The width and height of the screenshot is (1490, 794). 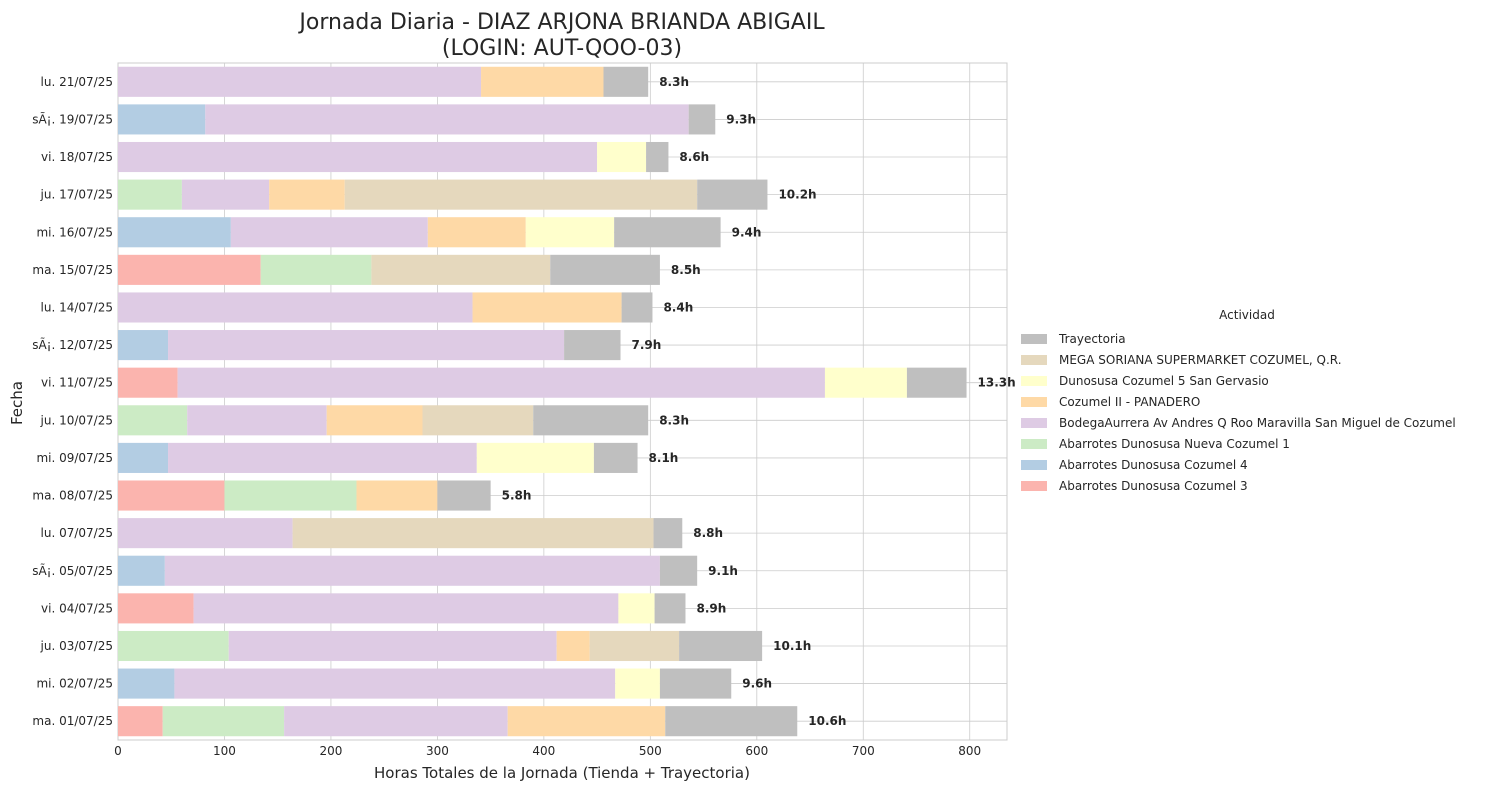 What do you see at coordinates (77, 307) in the screenshot?
I see `y-tick-label: lu. 14/07/25` at bounding box center [77, 307].